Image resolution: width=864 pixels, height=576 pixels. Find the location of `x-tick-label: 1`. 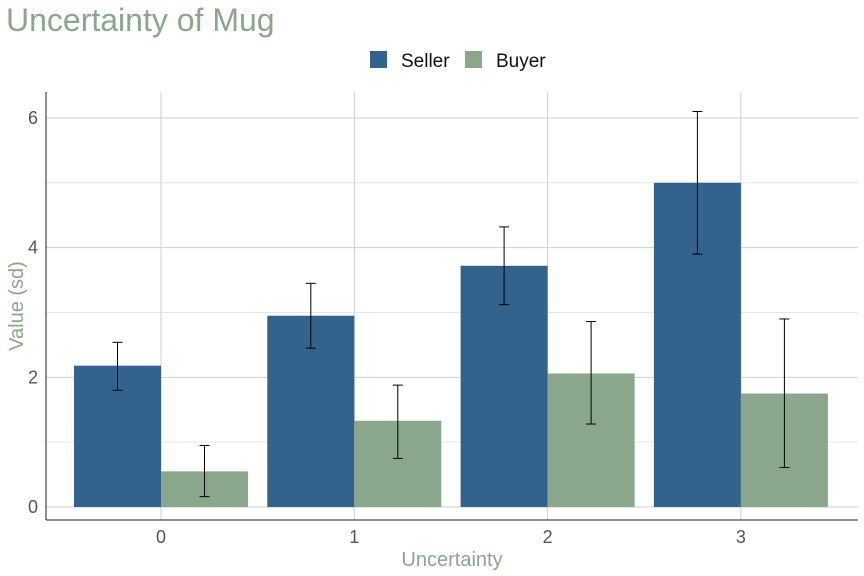

x-tick-label: 1 is located at coordinates (354, 537).